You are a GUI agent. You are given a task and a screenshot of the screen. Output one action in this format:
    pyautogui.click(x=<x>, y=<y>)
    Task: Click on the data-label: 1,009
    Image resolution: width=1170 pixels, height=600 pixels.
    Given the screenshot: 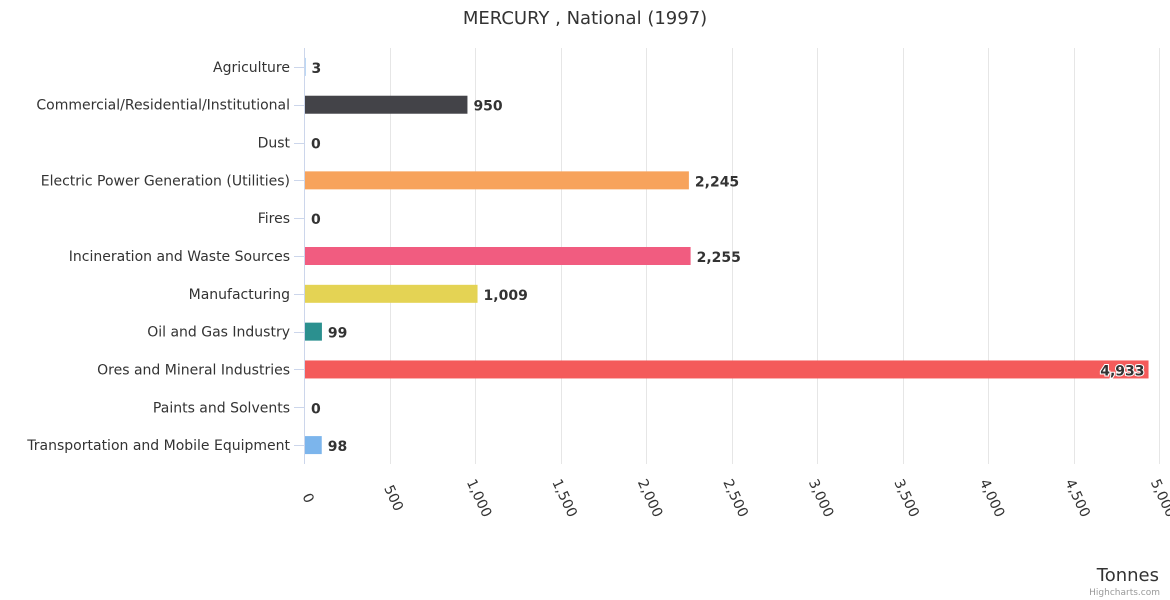 What is the action you would take?
    pyautogui.click(x=506, y=296)
    